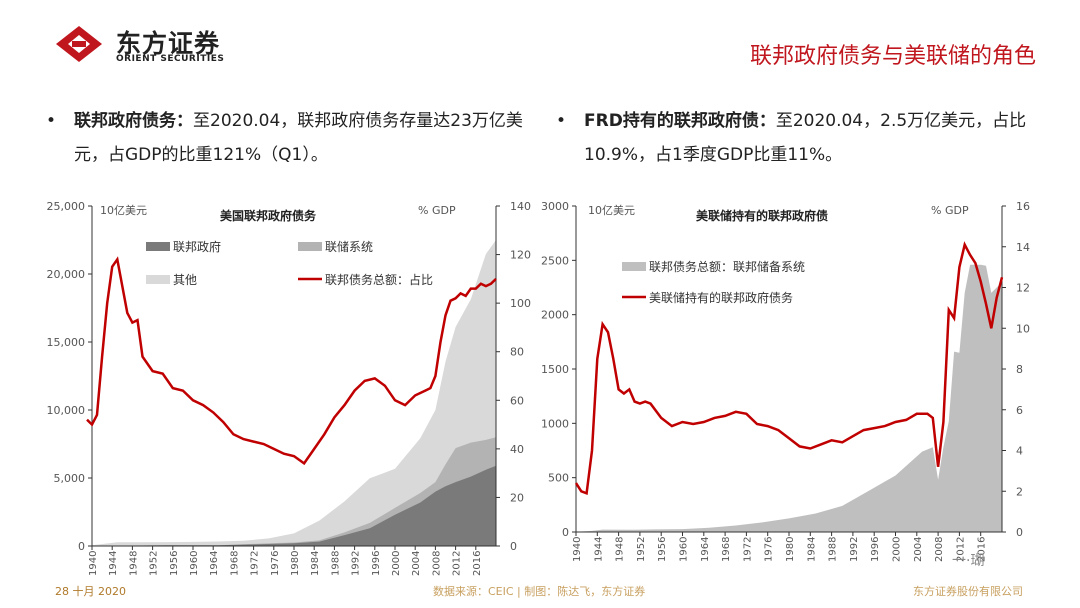 Image resolution: width=1080 pixels, height=608 pixels. Describe the element at coordinates (294, 505) in the screenshot. I see `area-federal` at that location.